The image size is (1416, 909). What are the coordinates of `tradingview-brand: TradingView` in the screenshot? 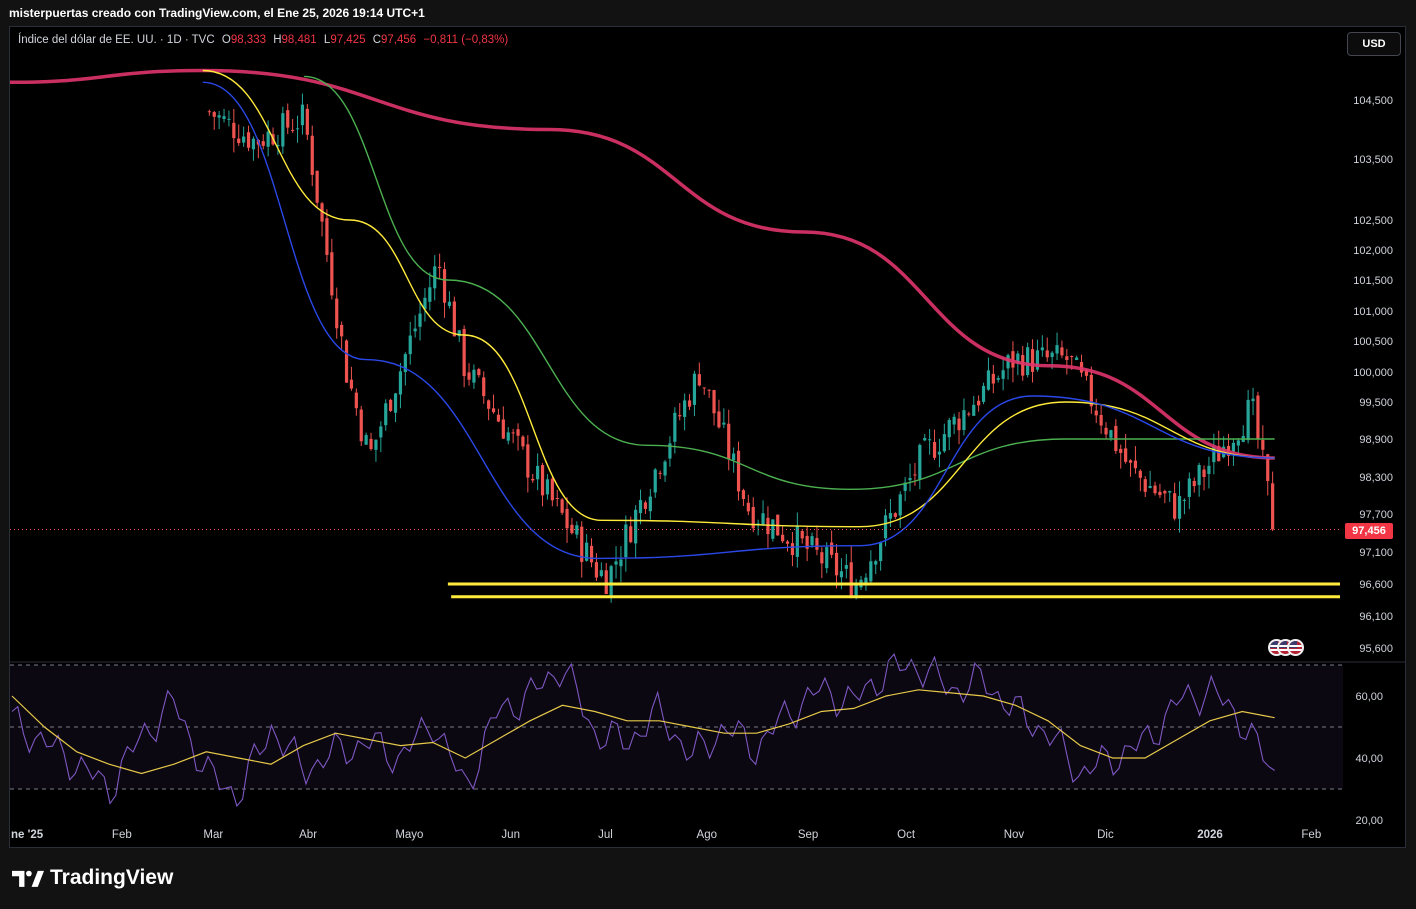 It's located at (92, 878).